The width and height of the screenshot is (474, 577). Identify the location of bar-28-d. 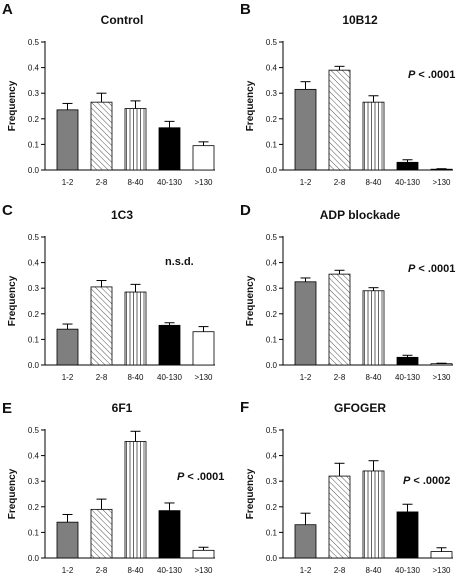
(339, 319).